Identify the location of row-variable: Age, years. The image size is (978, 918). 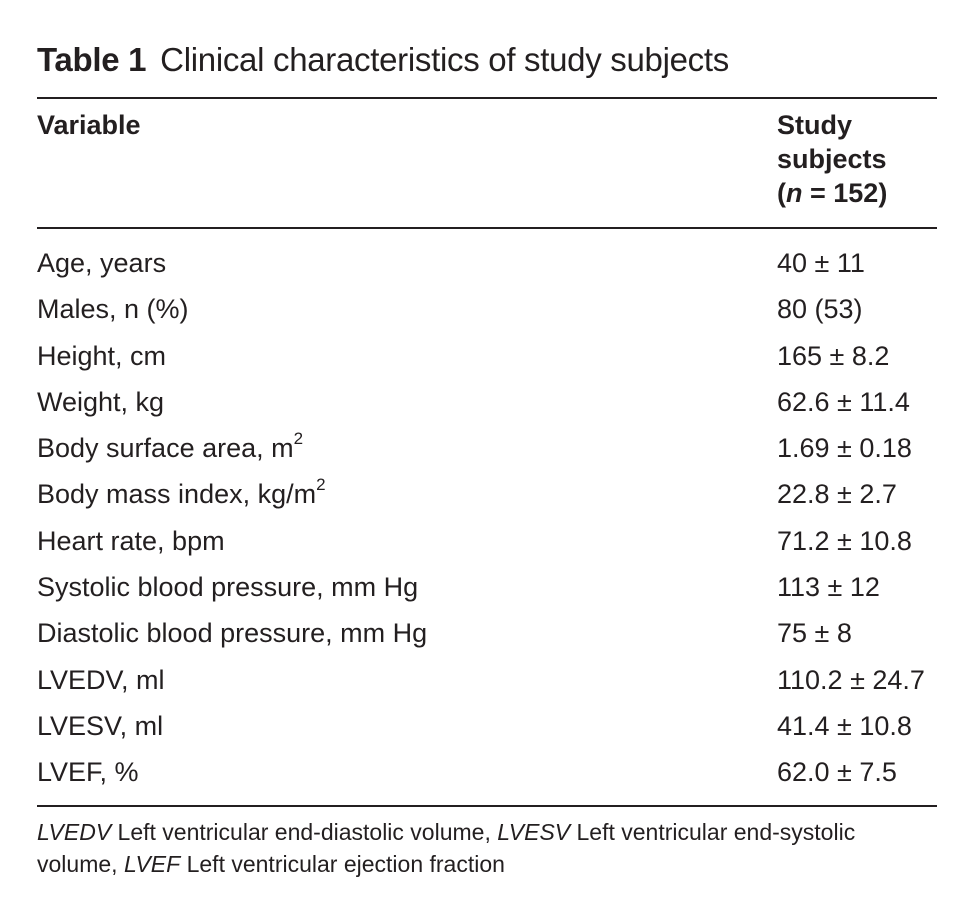
(101, 263).